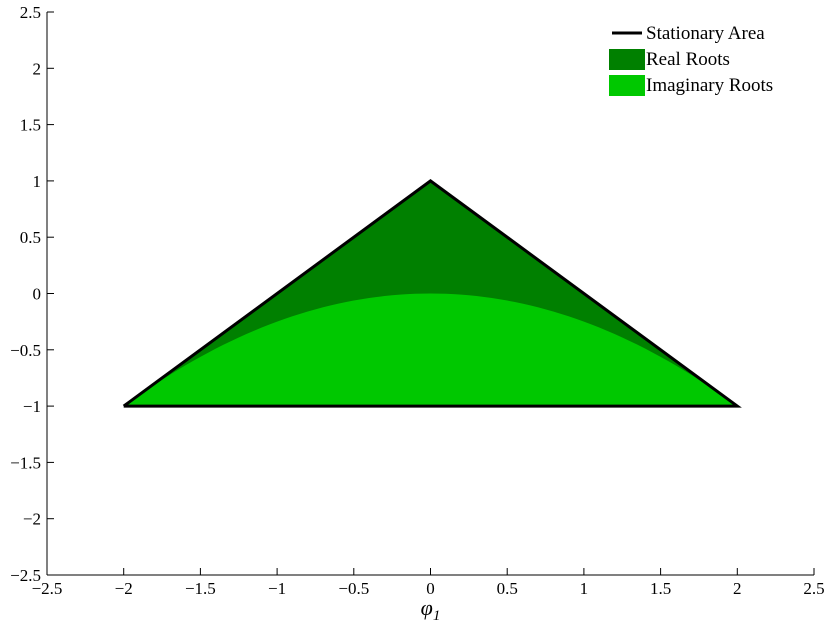 This screenshot has height=628, width=830. I want to click on x-tick-label: 2, so click(737, 588).